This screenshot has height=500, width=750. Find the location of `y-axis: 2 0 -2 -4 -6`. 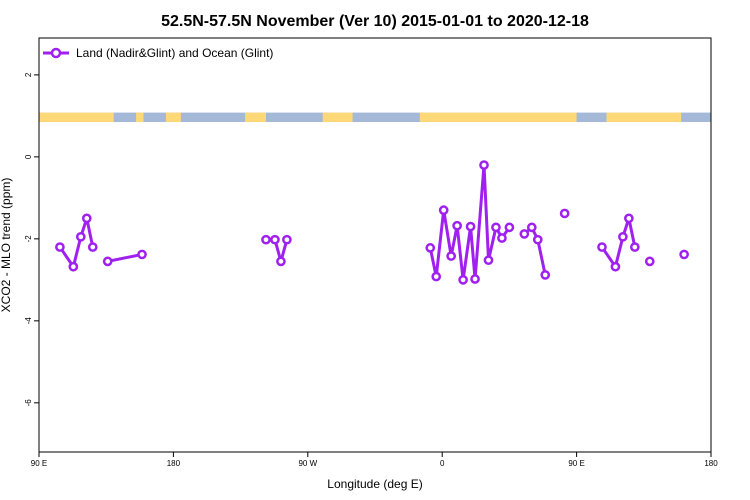

y-axis: 2 0 -2 -4 -6 is located at coordinates (31, 239).